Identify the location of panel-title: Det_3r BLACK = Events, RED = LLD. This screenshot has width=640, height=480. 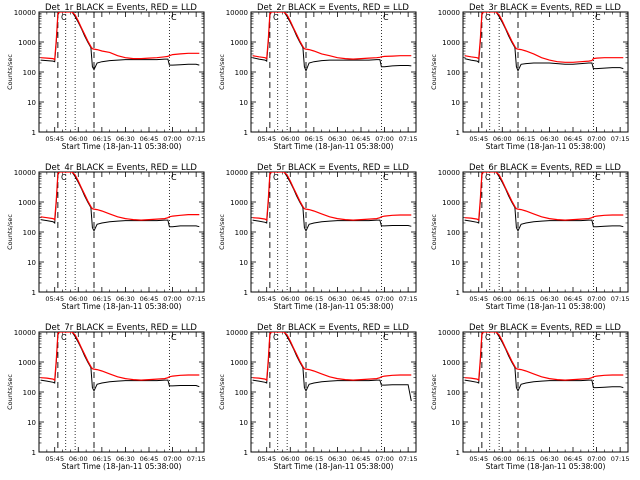
(545, 8).